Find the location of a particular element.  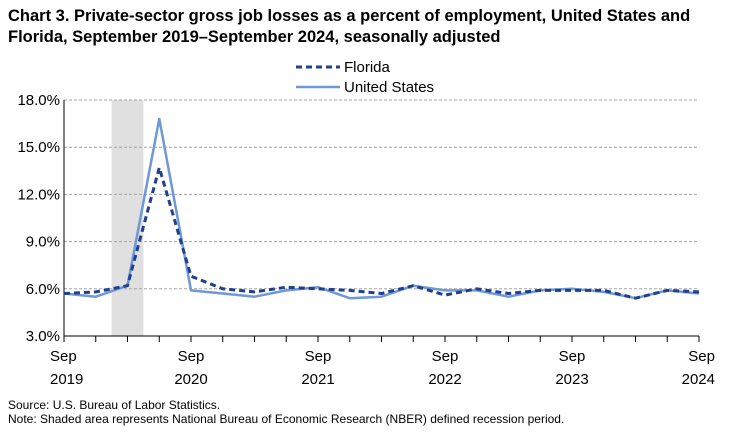

y-tick-label: 12.0% is located at coordinates (38, 194).